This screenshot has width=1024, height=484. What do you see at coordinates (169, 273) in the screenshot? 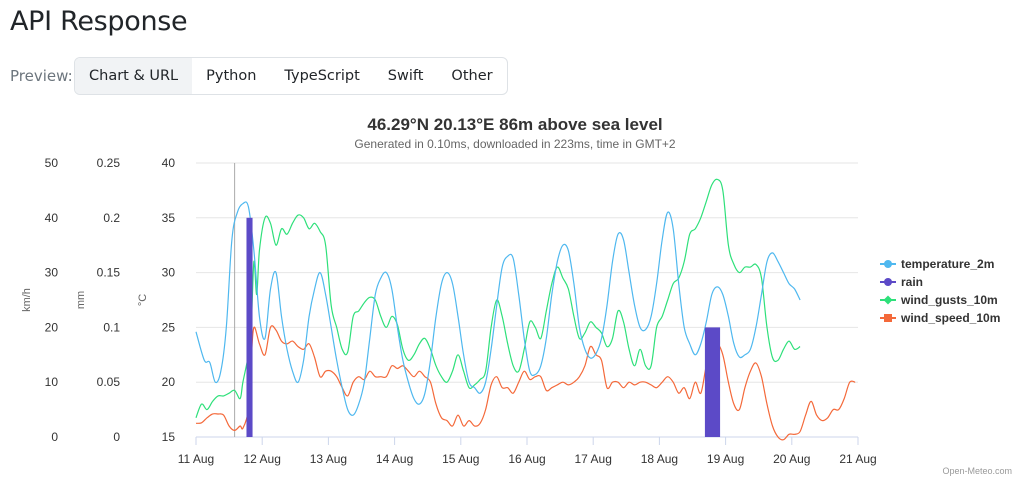
I see `y-tick-label-temp: 30` at bounding box center [169, 273].